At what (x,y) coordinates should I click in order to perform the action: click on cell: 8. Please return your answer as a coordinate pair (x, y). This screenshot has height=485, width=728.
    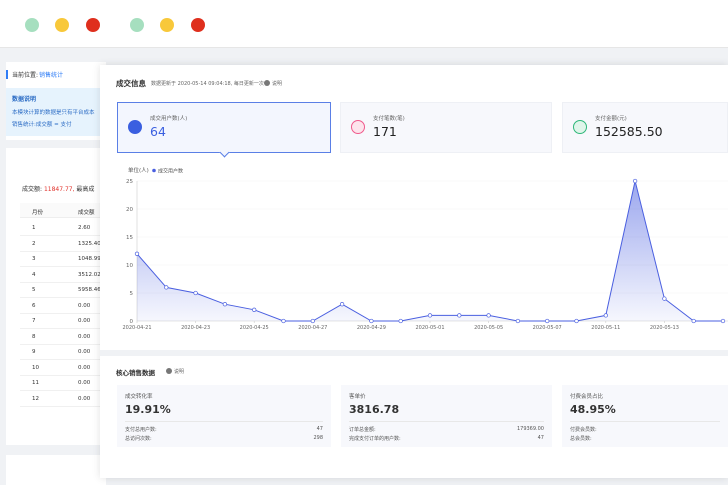
    Looking at the image, I should click on (34, 336).